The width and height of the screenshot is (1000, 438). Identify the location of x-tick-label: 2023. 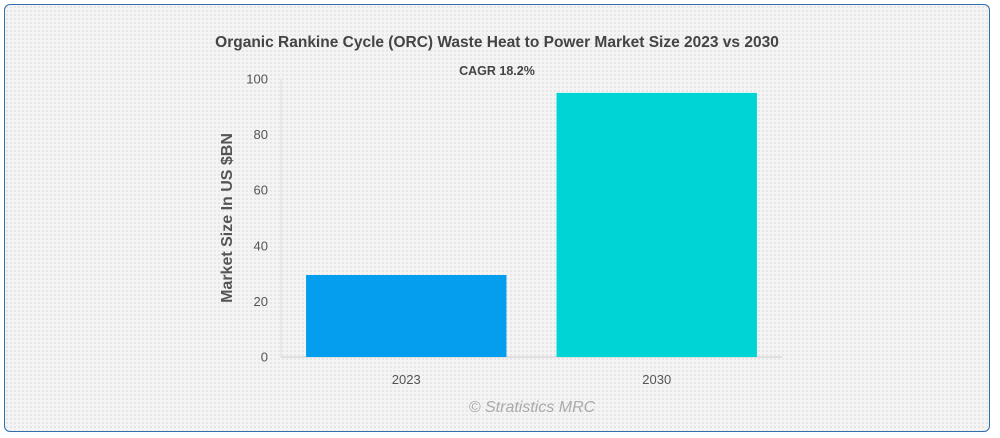
(406, 379).